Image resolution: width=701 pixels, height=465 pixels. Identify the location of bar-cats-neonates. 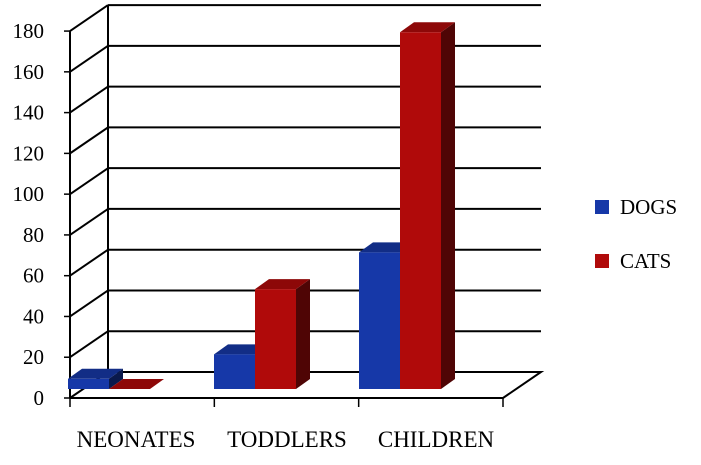
(136, 384).